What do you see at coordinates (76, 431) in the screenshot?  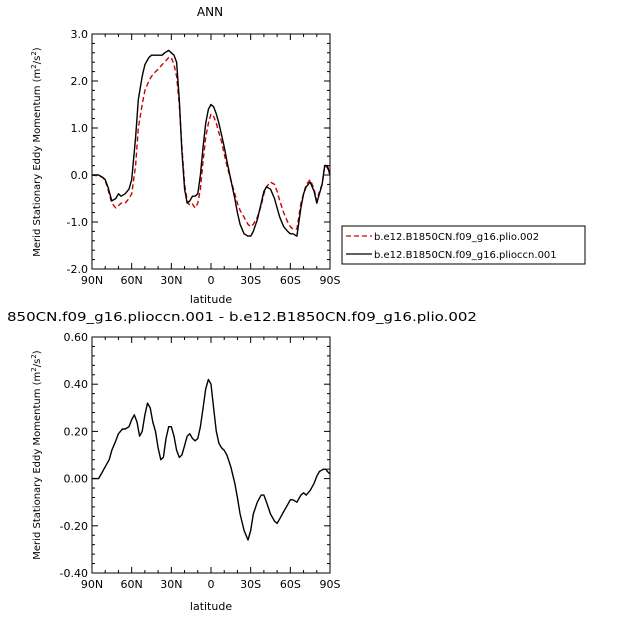 I see `bottom-y-tick-label: 0.20` at bounding box center [76, 431].